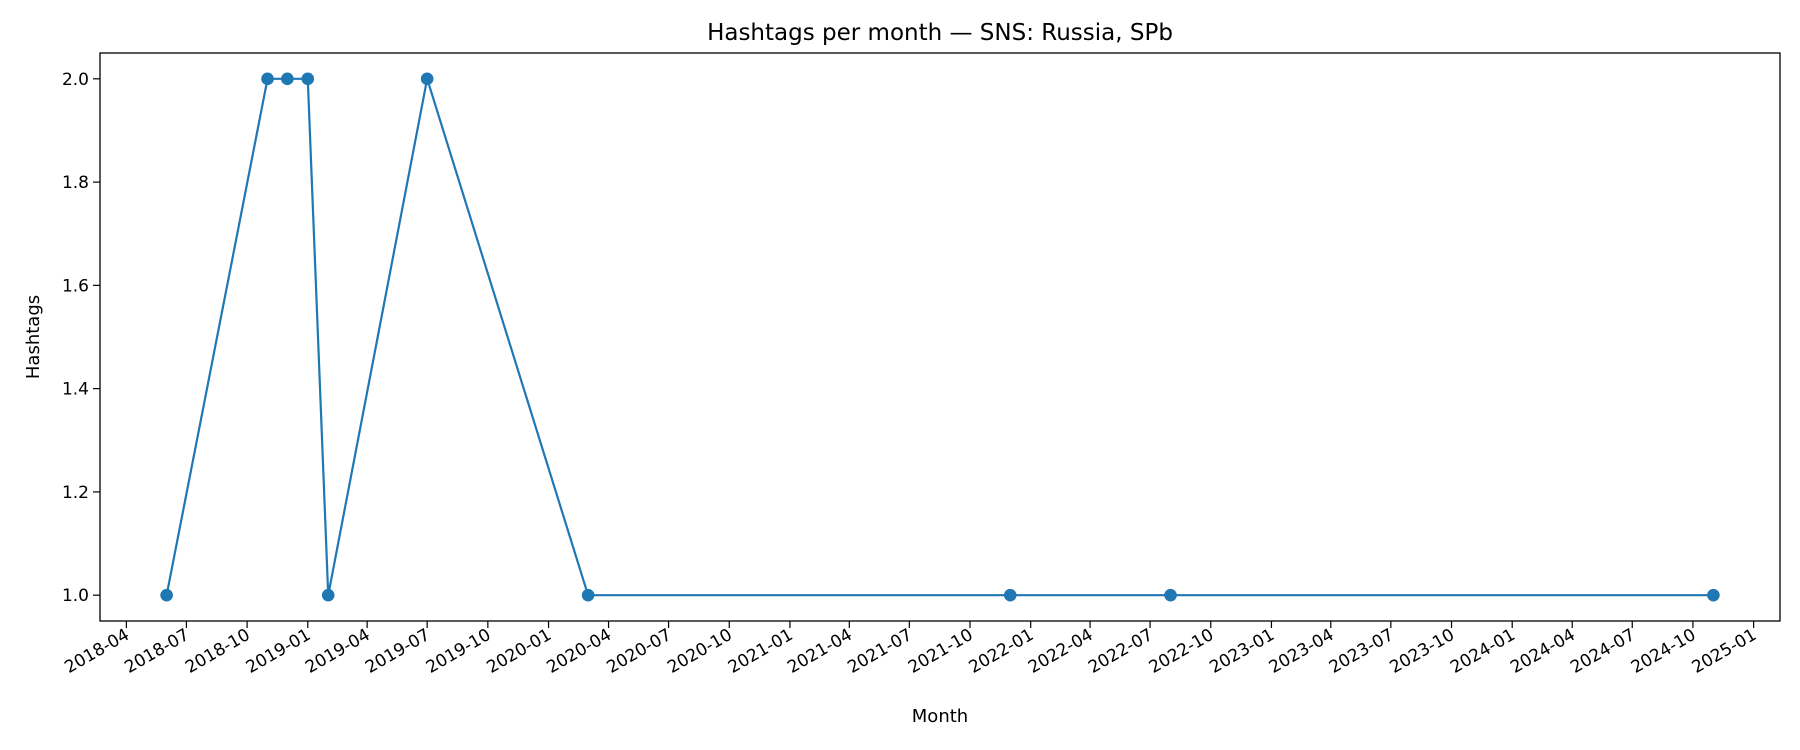 The height and width of the screenshot is (750, 1800). I want to click on y-axis-label: Hashtags, so click(33, 337).